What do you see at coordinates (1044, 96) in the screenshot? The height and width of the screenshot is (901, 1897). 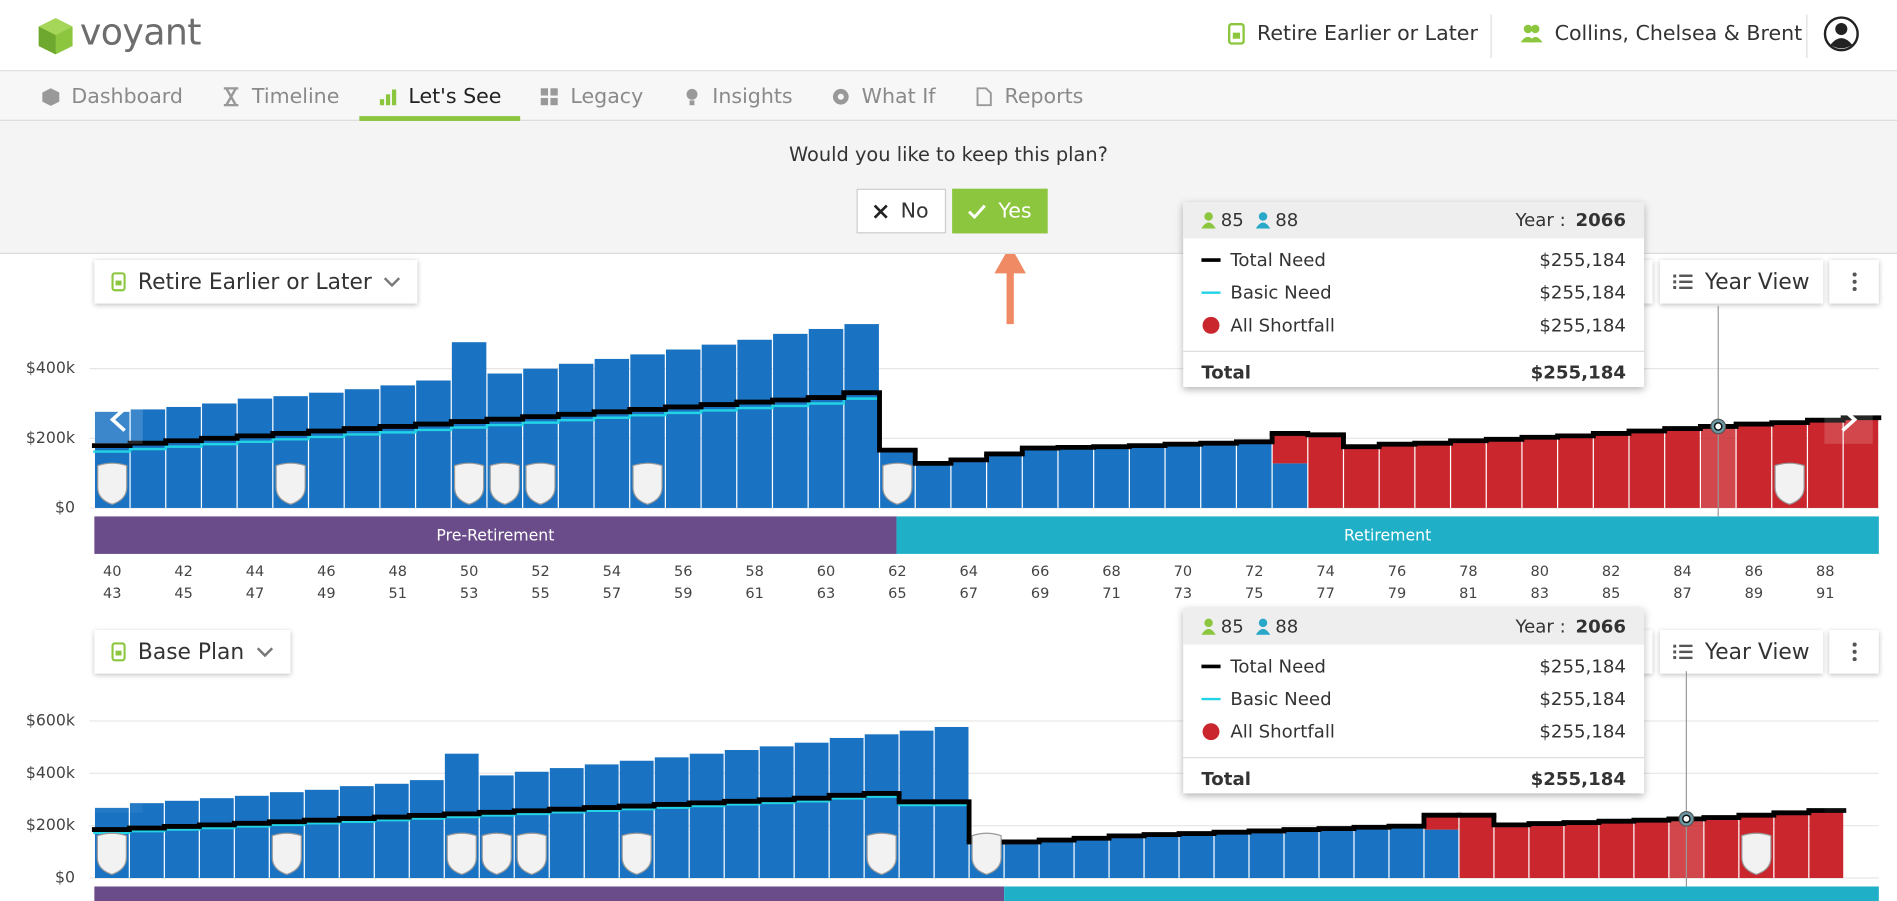 I see `nav-label: Reports` at bounding box center [1044, 96].